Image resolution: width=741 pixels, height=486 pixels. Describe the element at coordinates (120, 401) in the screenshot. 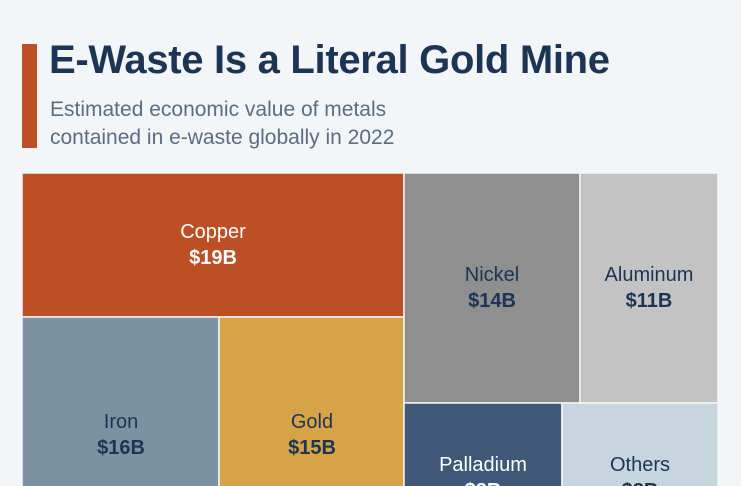

I see `tile-iron` at that location.